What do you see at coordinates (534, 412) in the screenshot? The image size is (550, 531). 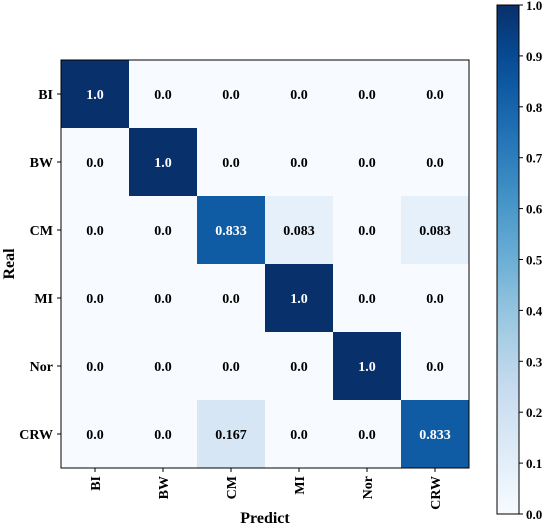 I see `colorbar-tick-label: 0.2` at bounding box center [534, 412].